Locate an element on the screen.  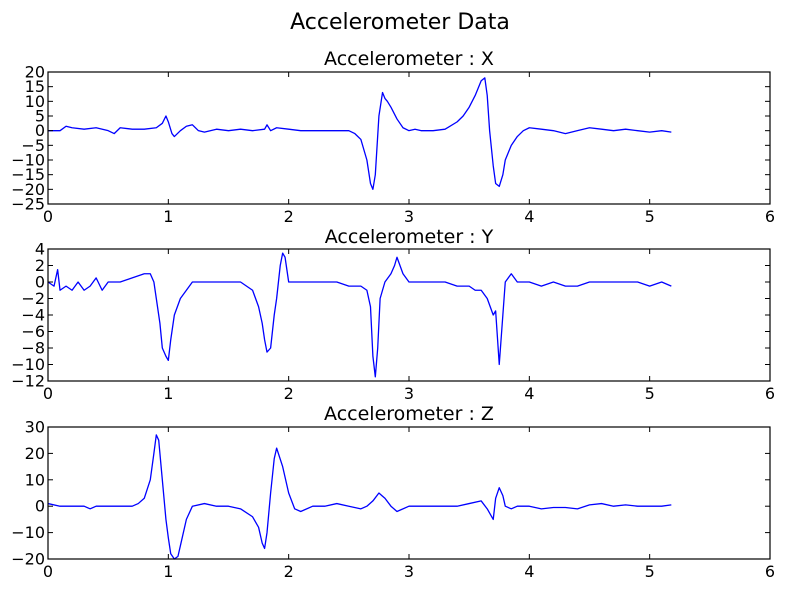
accelerometer-y-y-tick-label: −10 is located at coordinates (28, 364).